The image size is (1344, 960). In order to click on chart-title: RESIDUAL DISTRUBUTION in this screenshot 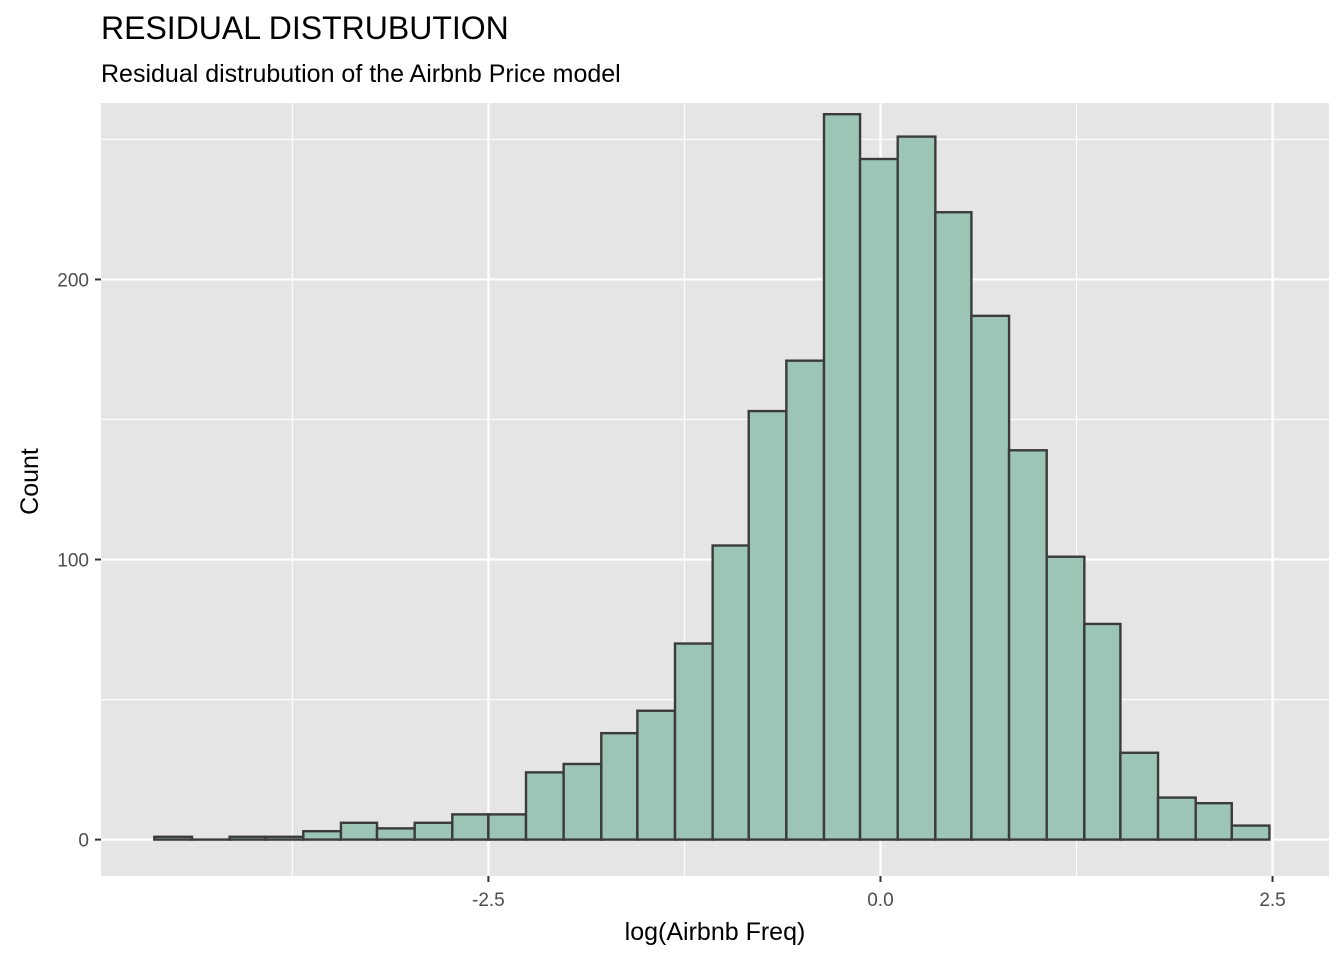, I will do `click(305, 28)`.